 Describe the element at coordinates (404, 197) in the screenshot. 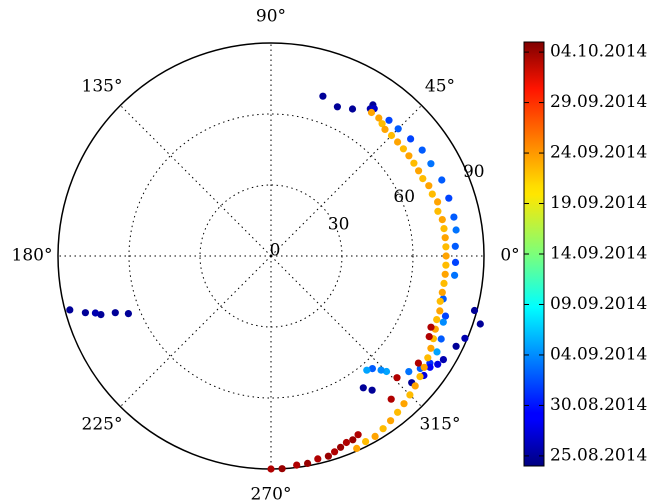

I see `r-tick-label-60: 60` at that location.